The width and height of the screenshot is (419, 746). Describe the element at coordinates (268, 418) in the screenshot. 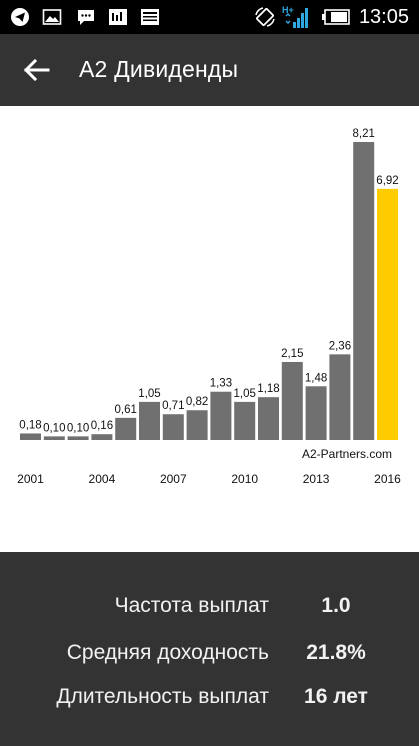

I see `bar-2011` at that location.